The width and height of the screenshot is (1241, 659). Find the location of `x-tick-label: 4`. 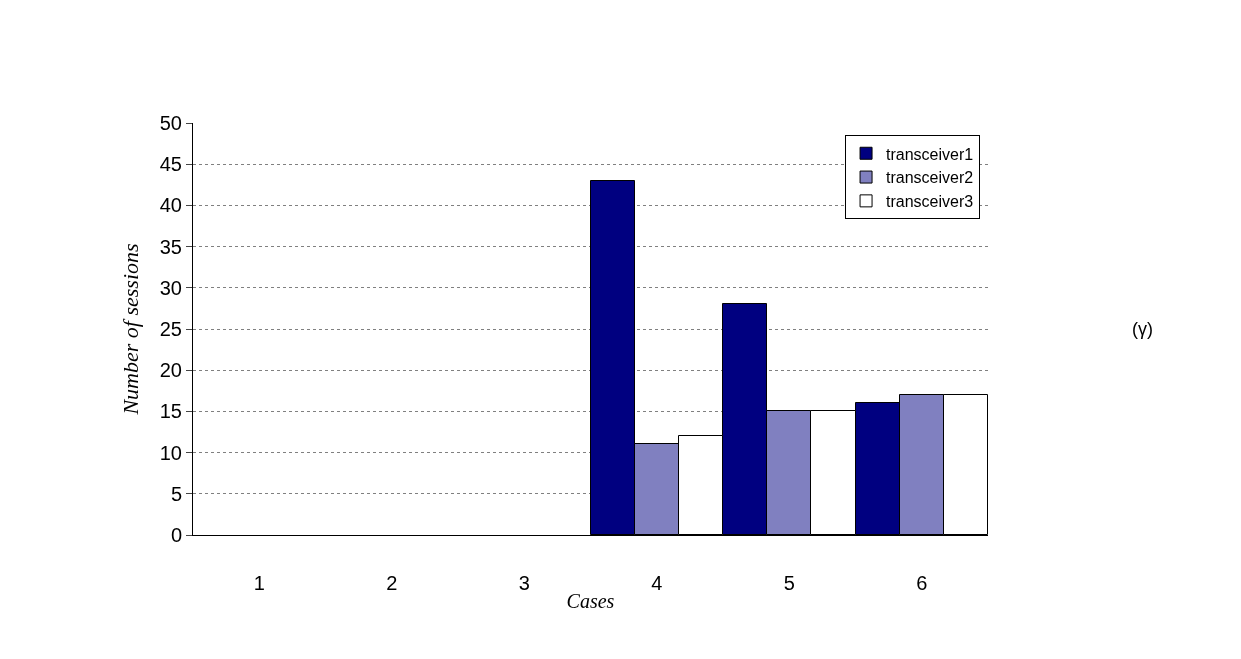

x-tick-label: 4 is located at coordinates (657, 583).